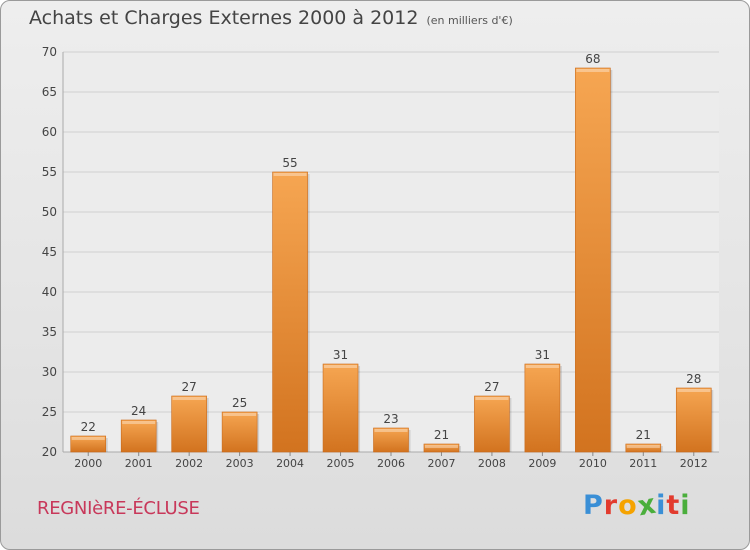 This screenshot has width=750, height=550. I want to click on bar-2004, so click(290, 312).